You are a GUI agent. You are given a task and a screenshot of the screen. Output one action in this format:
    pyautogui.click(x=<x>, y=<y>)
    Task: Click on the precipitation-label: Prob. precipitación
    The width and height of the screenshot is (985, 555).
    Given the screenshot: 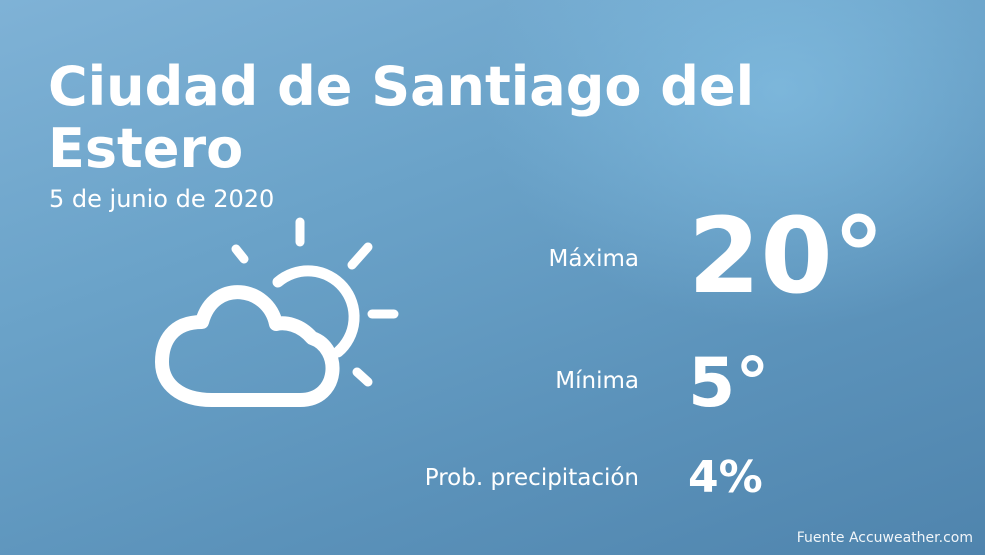 What is the action you would take?
    pyautogui.click(x=531, y=478)
    